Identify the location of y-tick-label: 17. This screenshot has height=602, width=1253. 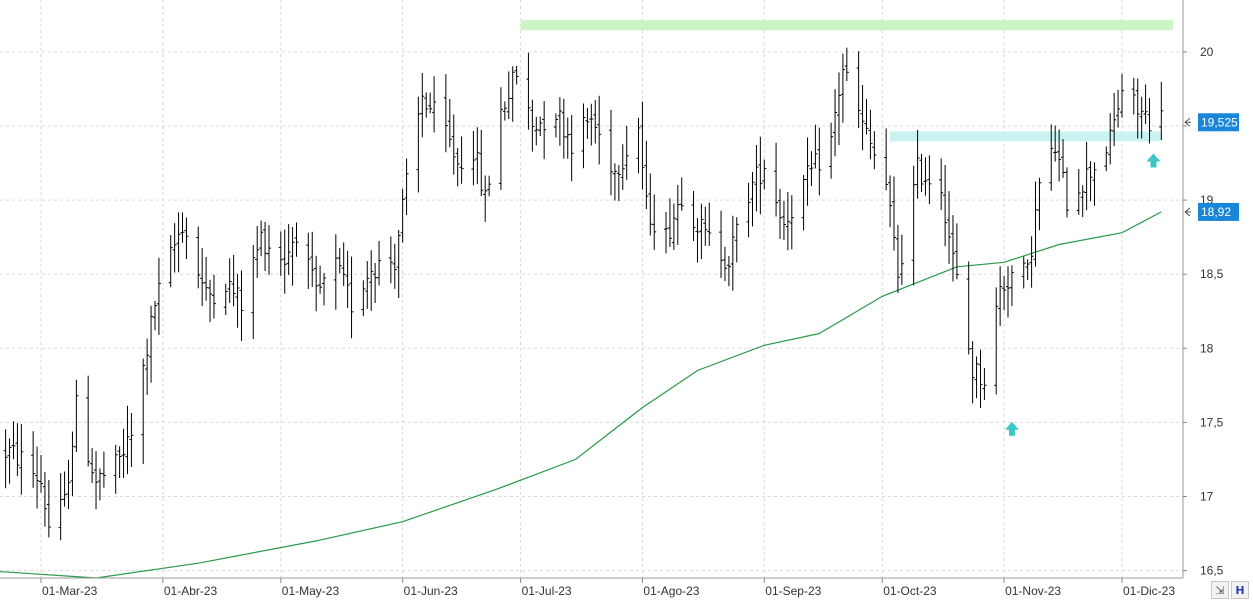
(1207, 496).